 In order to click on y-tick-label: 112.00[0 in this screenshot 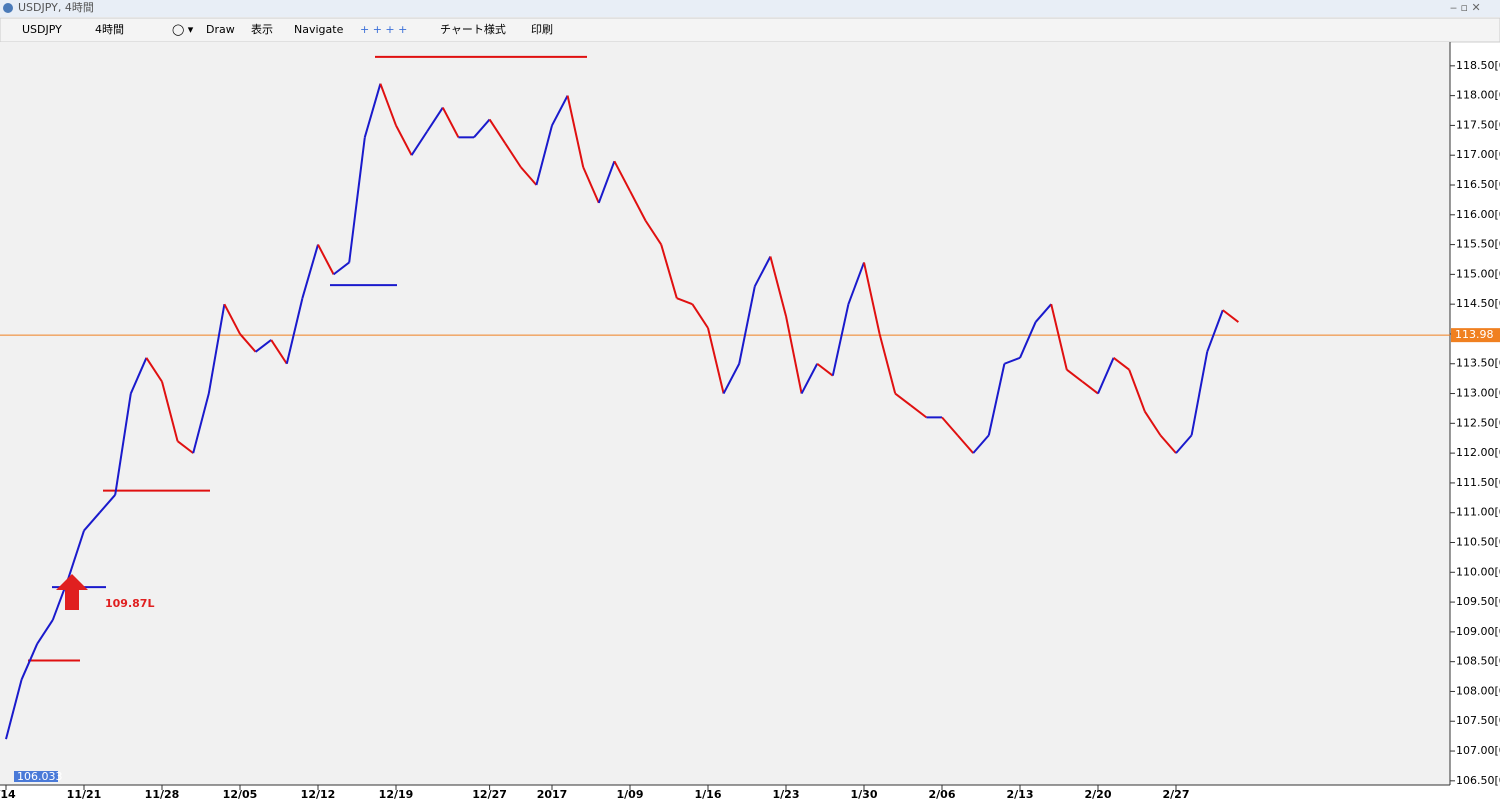, I will do `click(1478, 452)`.